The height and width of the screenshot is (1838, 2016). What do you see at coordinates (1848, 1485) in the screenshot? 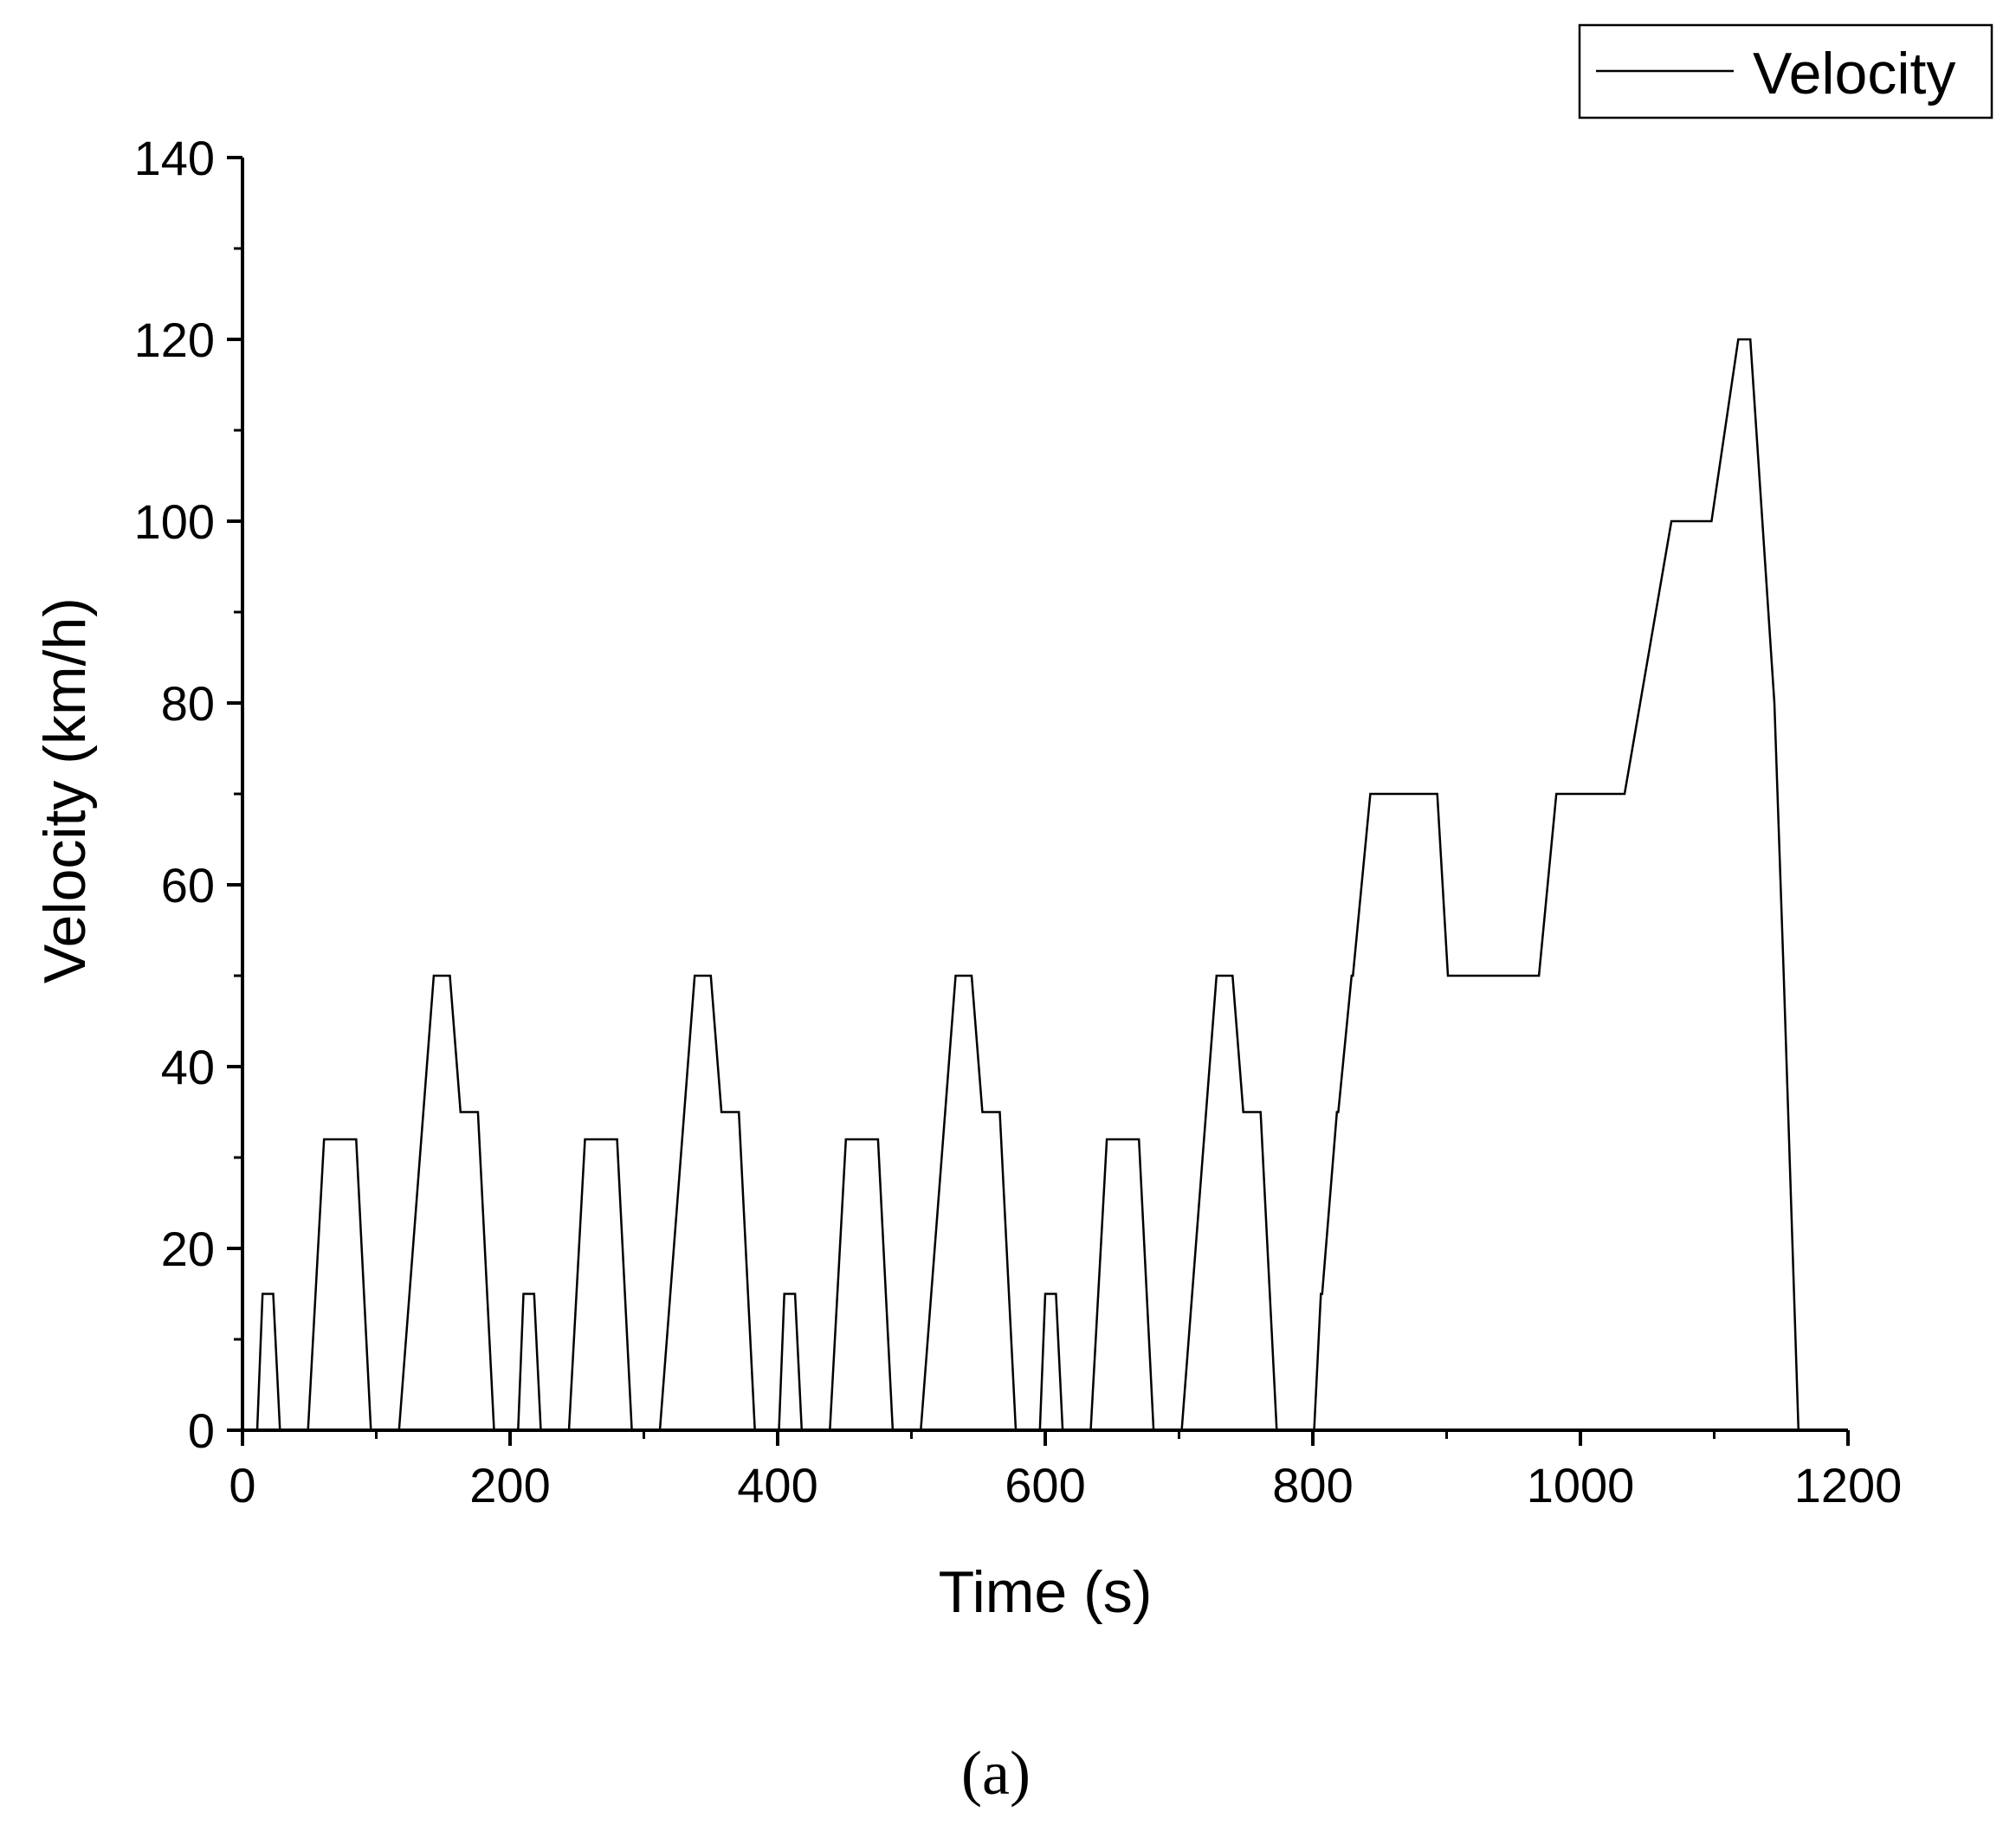
I see `x-tick-label: 1200` at bounding box center [1848, 1485].